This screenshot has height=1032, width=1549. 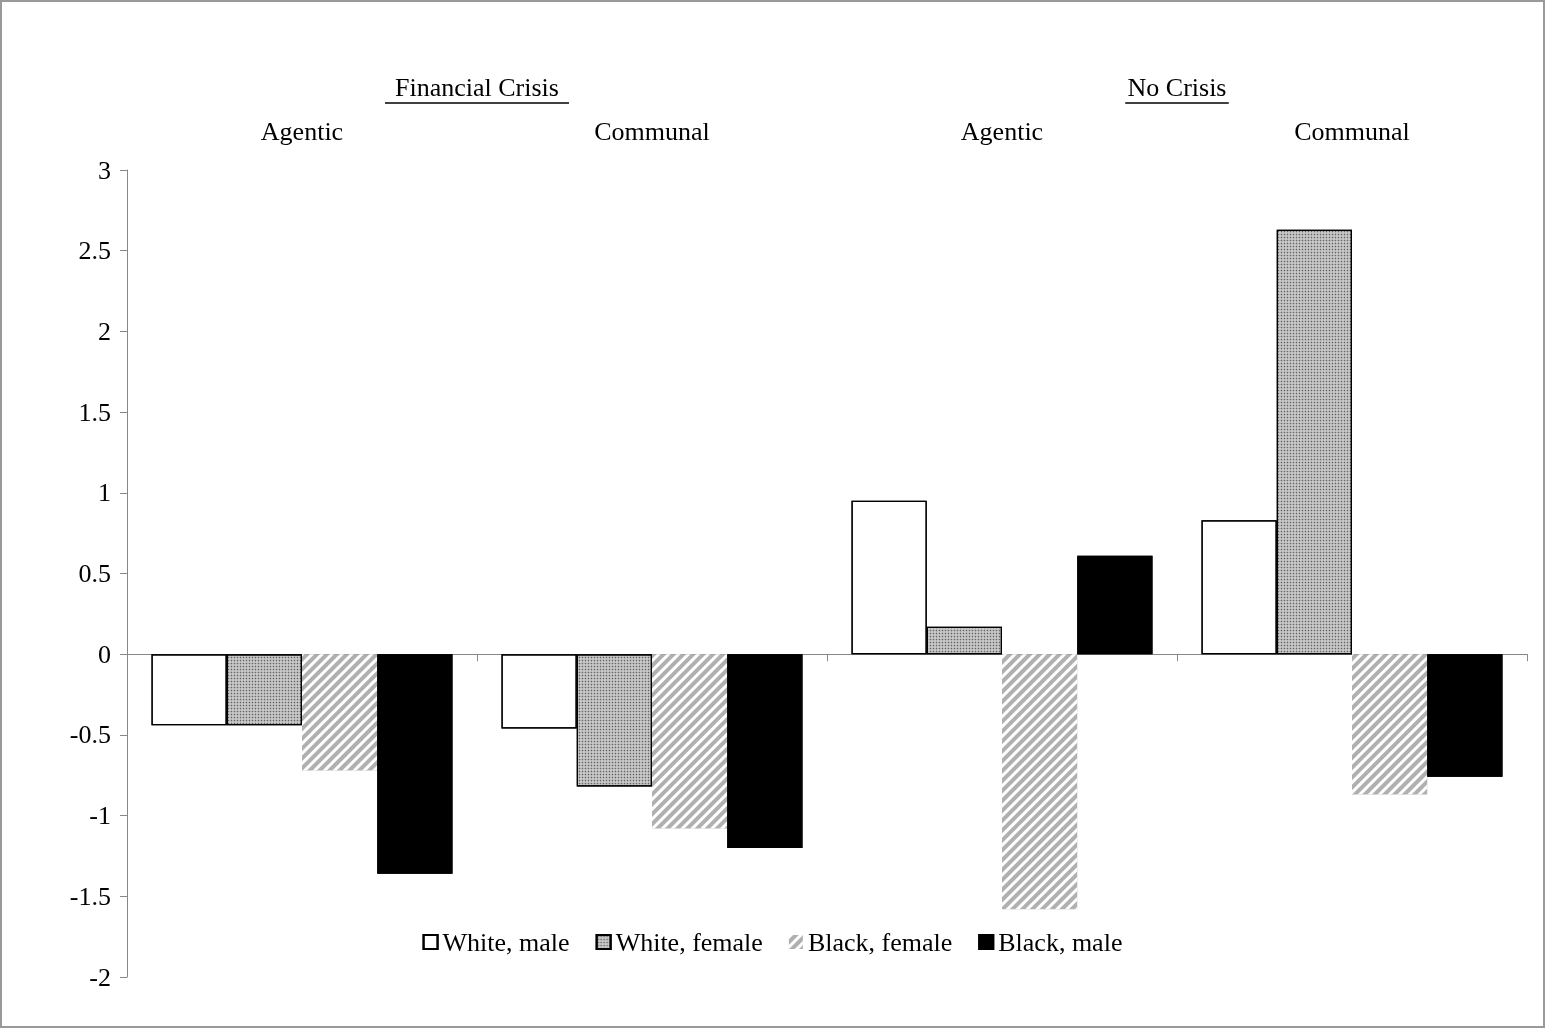 What do you see at coordinates (104, 493) in the screenshot?
I see `y-tick-label: 1` at bounding box center [104, 493].